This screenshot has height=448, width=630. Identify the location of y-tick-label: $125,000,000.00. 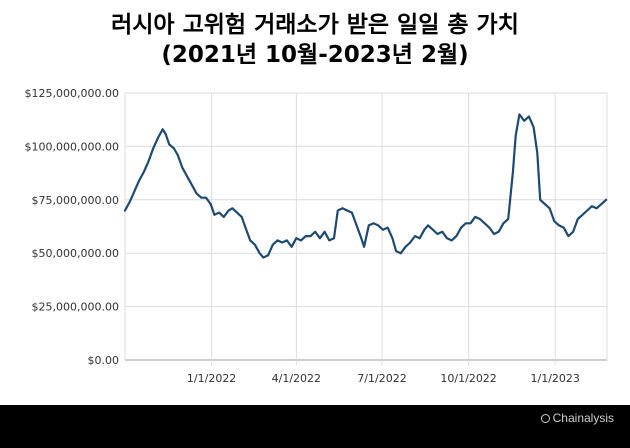
(72, 93).